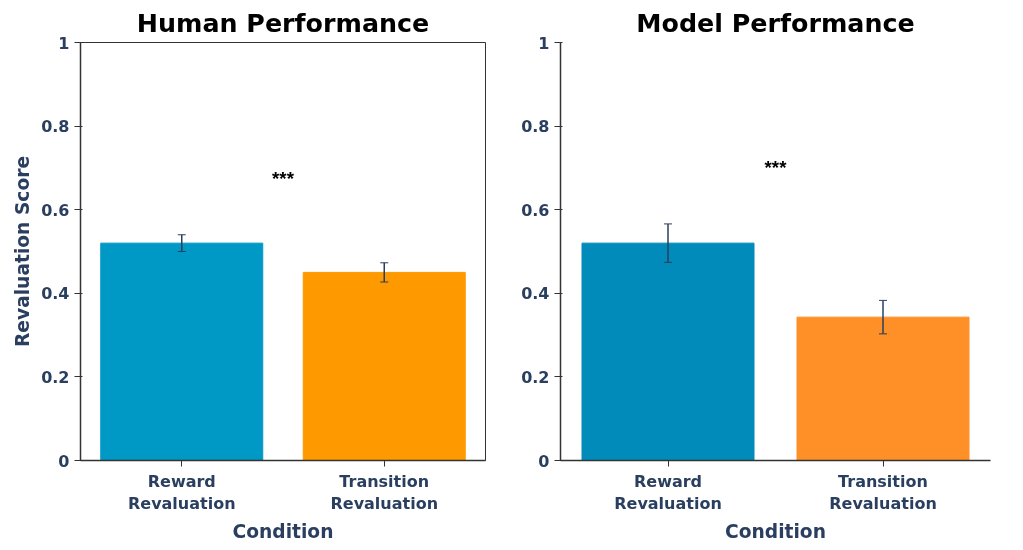 The image size is (1023, 550). I want to click on chart-title: Model Performance, so click(775, 22).